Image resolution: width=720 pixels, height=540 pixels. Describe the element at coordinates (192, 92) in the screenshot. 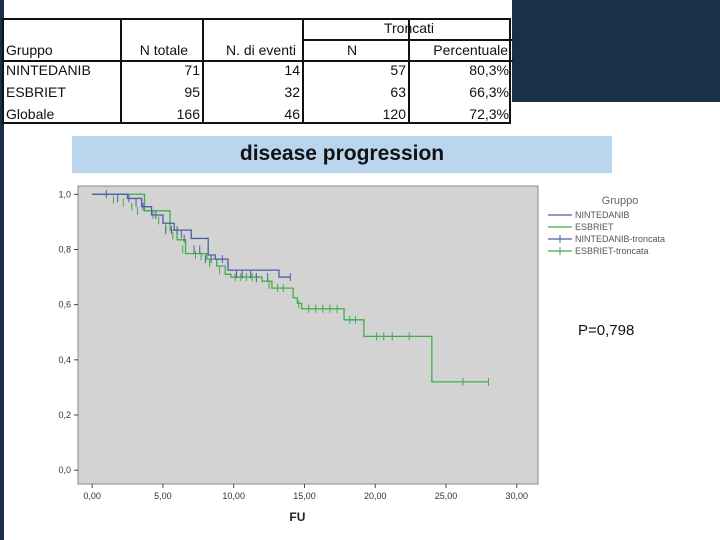

I see `cell-esbriet-n-total: 95` at that location.